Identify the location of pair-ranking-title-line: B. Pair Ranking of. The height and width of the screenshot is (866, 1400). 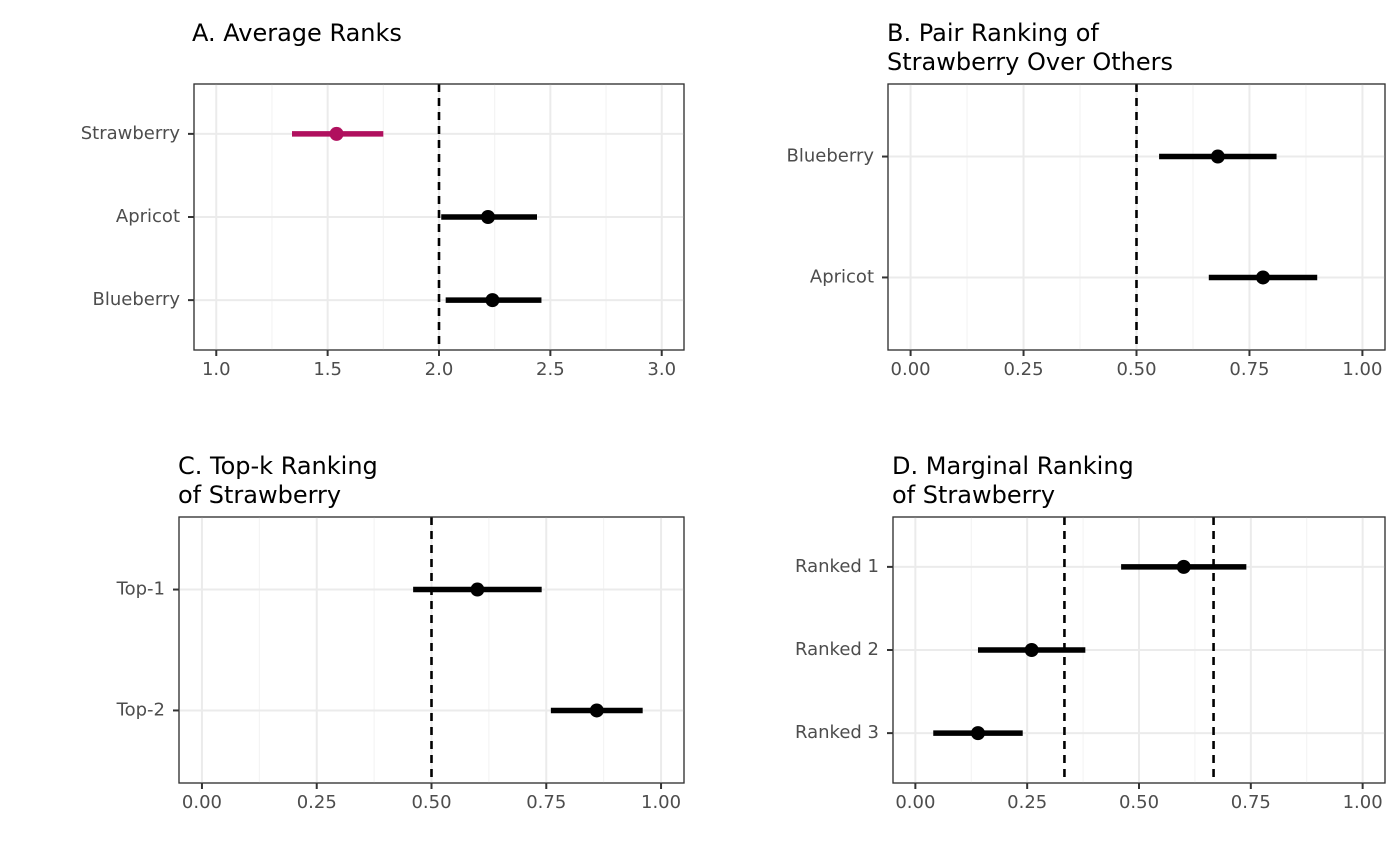
(993, 33).